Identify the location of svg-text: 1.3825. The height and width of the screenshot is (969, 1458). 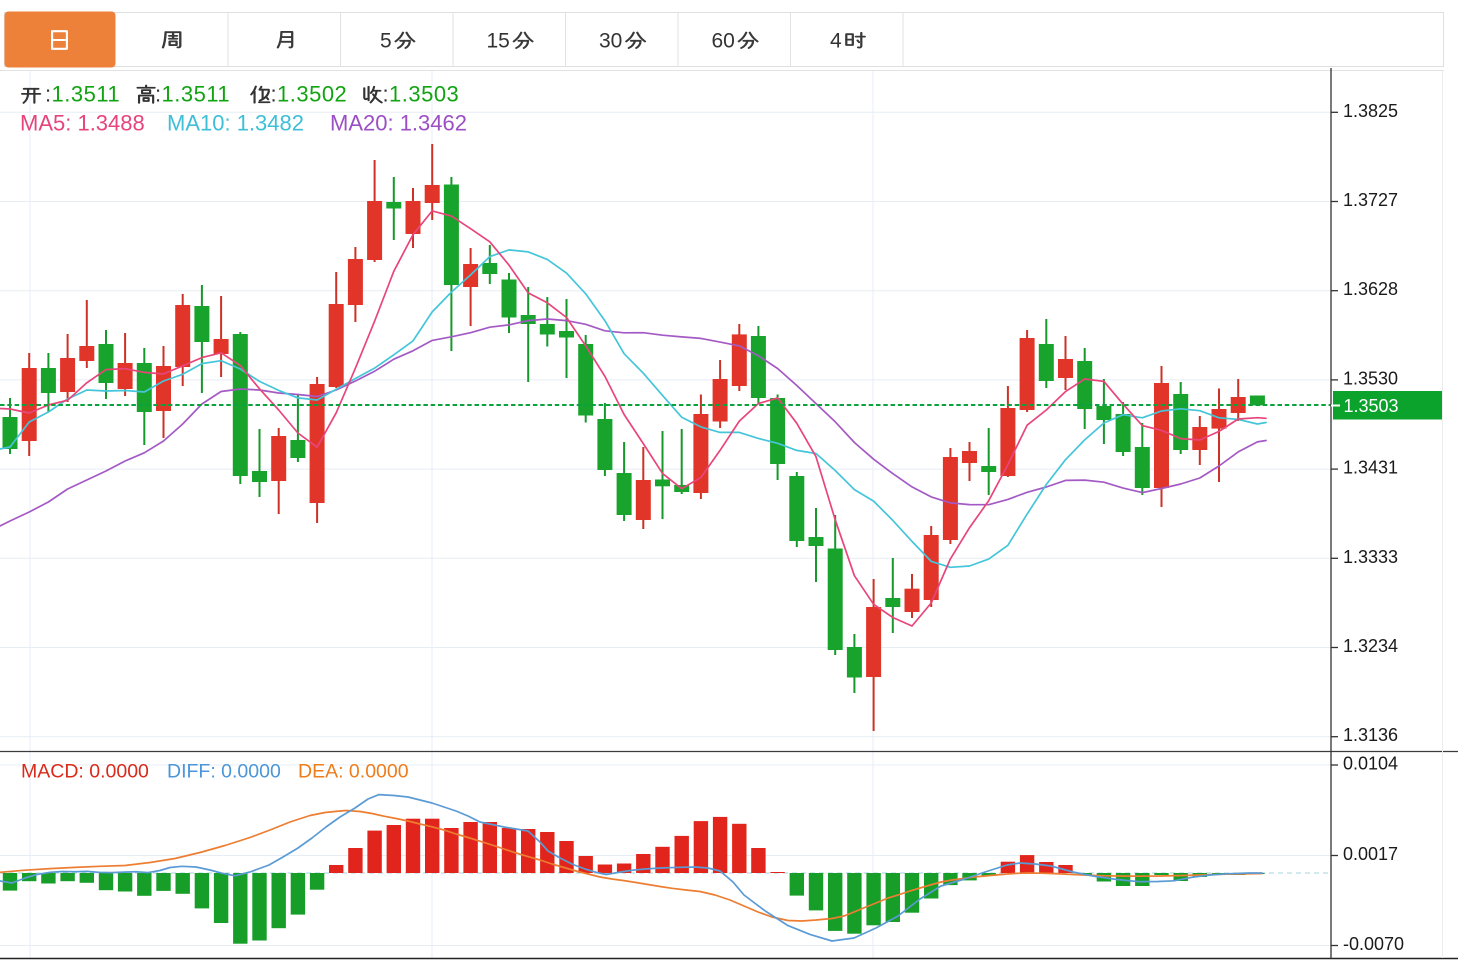
(1370, 111).